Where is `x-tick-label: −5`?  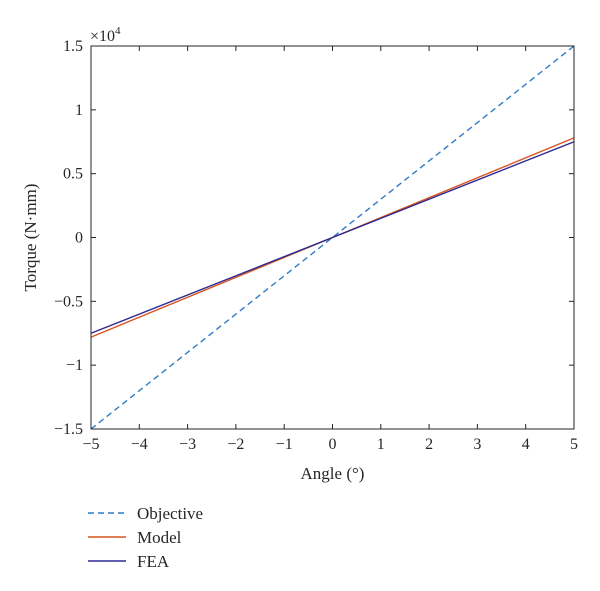 x-tick-label: −5 is located at coordinates (90, 444).